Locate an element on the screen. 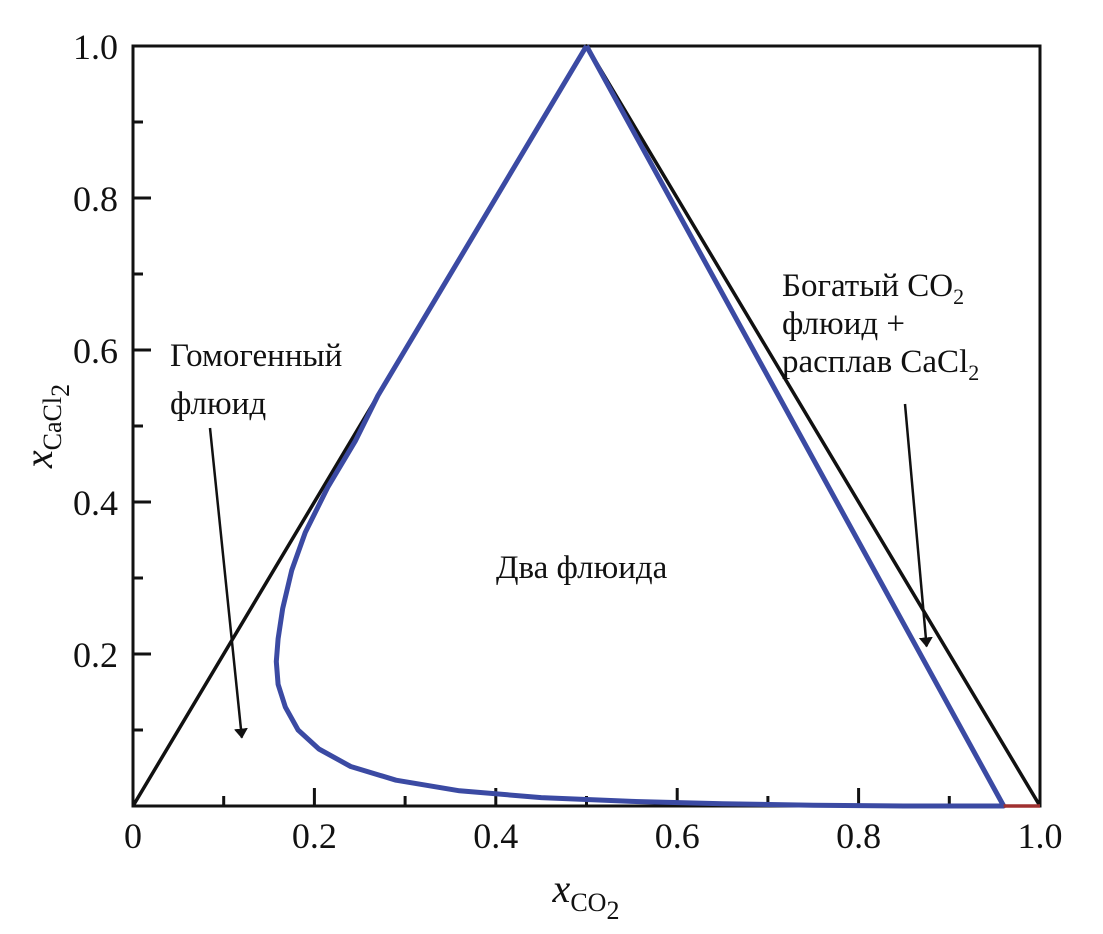 This screenshot has width=1103, height=934. x-tick-label: 0.8 is located at coordinates (858, 836).